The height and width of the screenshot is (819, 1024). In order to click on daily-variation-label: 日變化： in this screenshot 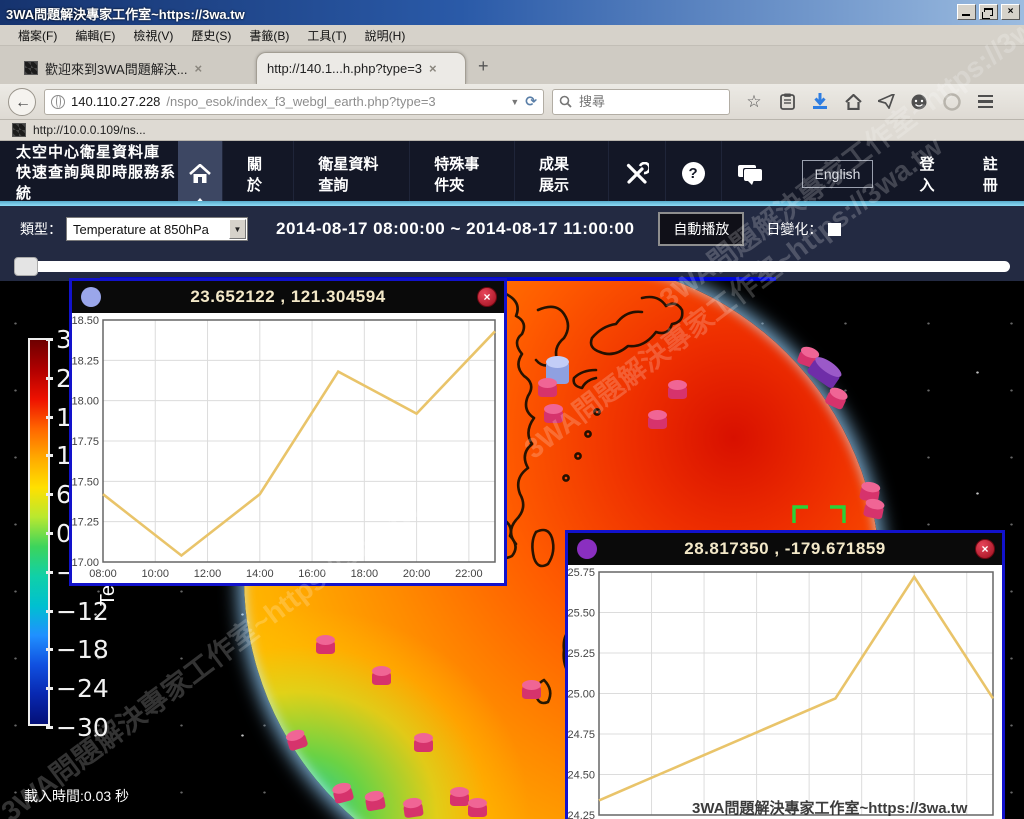, I will do `click(794, 229)`.